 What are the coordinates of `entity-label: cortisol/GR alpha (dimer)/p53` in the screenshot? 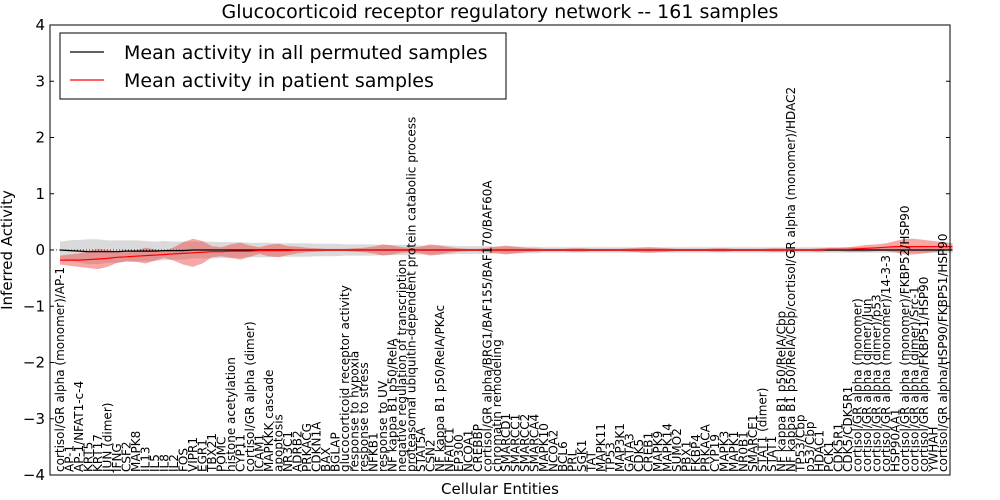 It's located at (877, 383).